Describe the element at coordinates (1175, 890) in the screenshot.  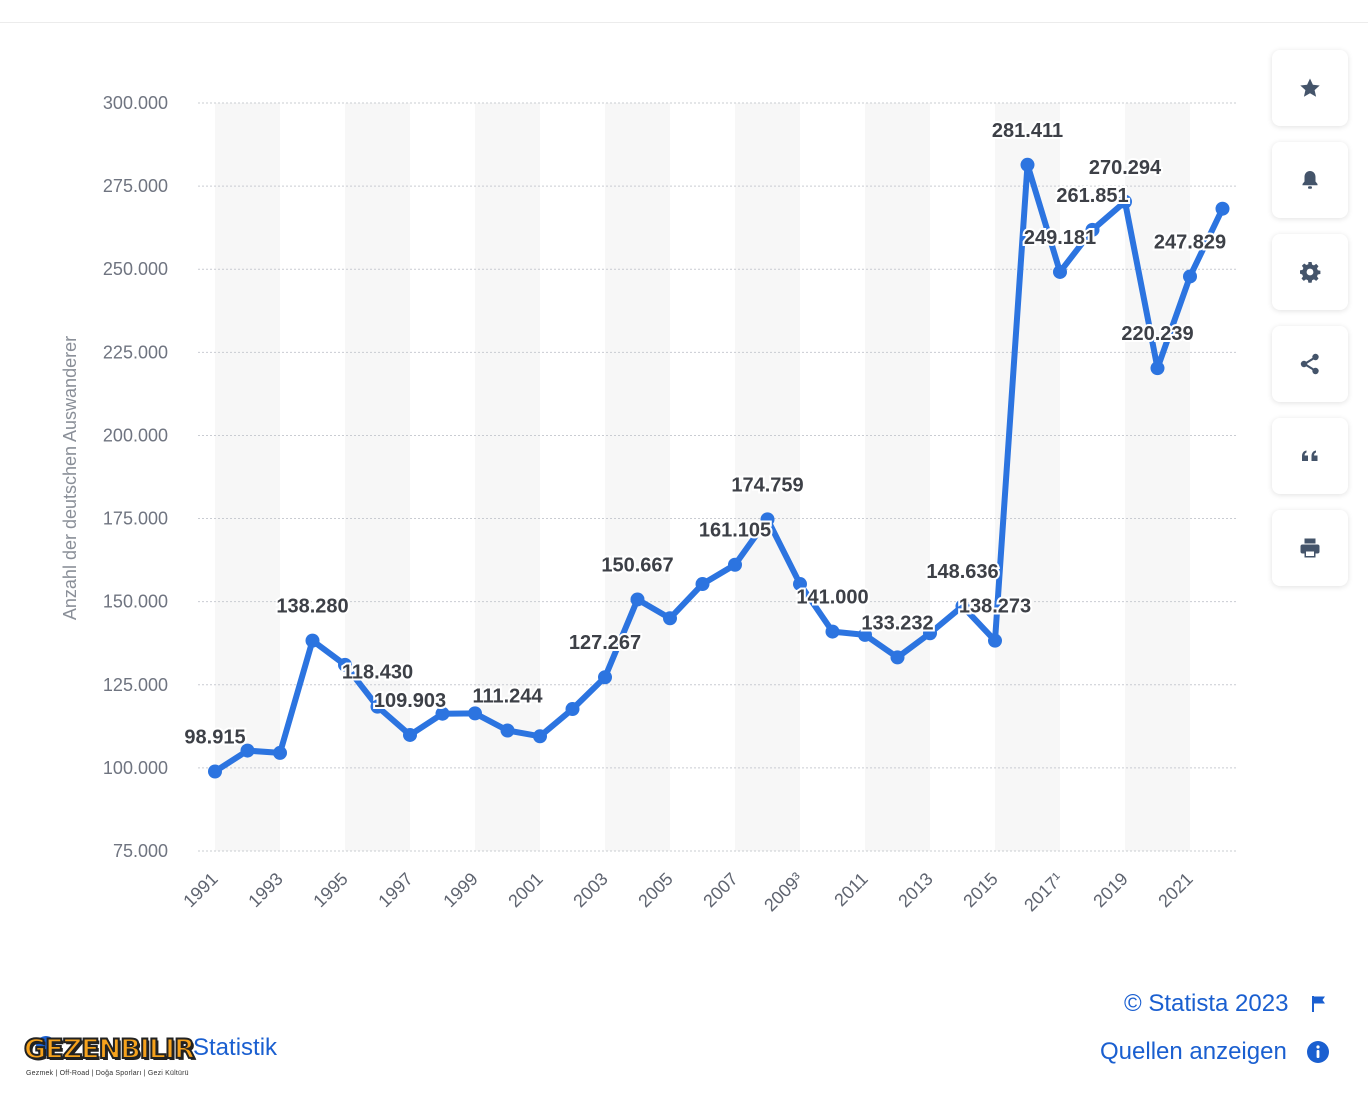
I see `x-tick-label: 2021` at that location.